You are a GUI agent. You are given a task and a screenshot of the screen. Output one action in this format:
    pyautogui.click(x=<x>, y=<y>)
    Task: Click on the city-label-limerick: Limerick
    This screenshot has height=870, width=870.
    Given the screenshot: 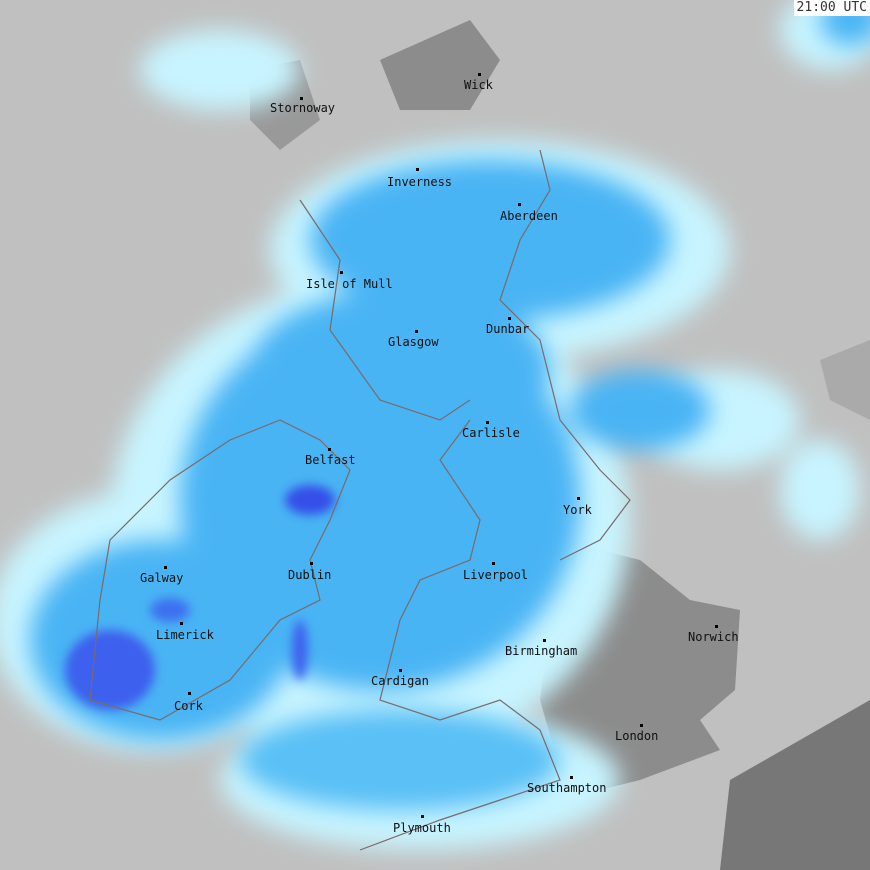 What is the action you would take?
    pyautogui.click(x=185, y=635)
    